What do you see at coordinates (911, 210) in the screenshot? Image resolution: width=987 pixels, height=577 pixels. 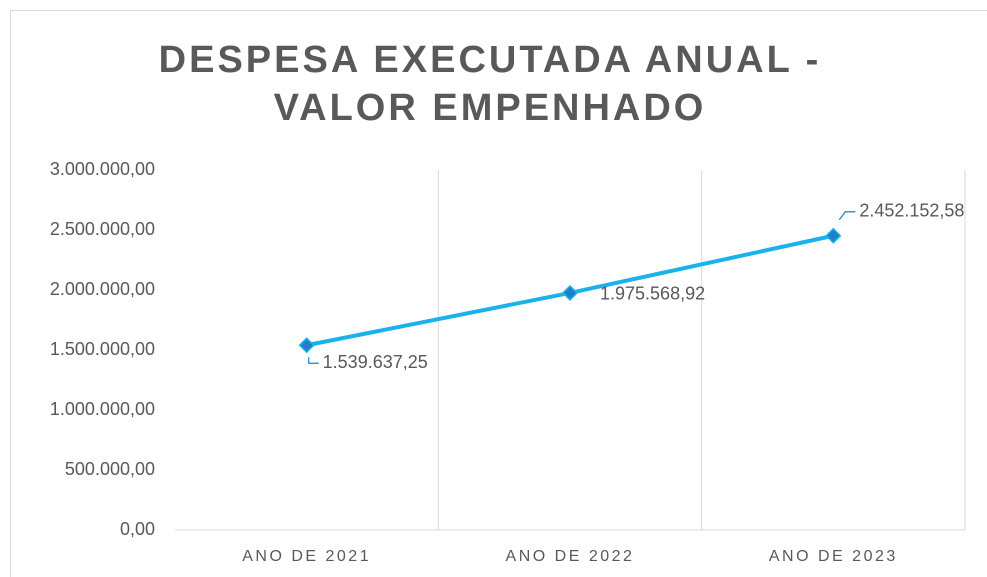 I see `data-label: 2.452.152,58` at bounding box center [911, 210].